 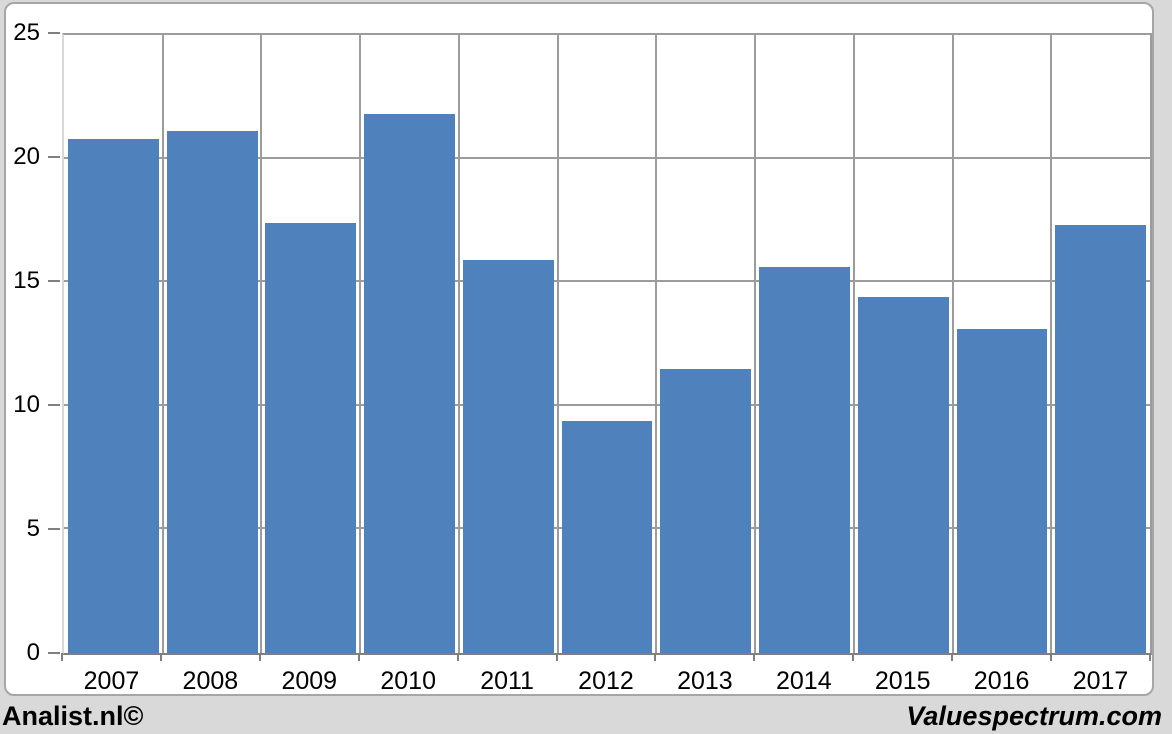 I want to click on footer-bar: Analist.nl© Valuespectrum.com, so click(x=586, y=717).